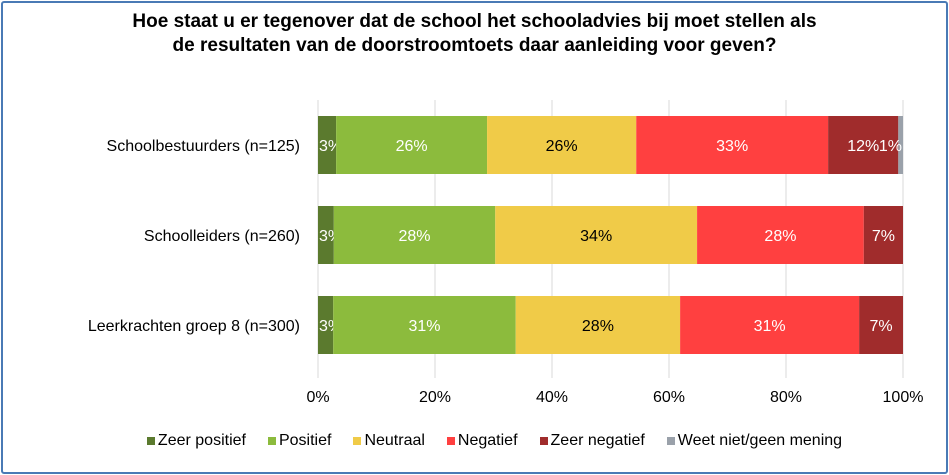 This screenshot has width=949, height=475. I want to click on legend-item: Positief, so click(299, 441).